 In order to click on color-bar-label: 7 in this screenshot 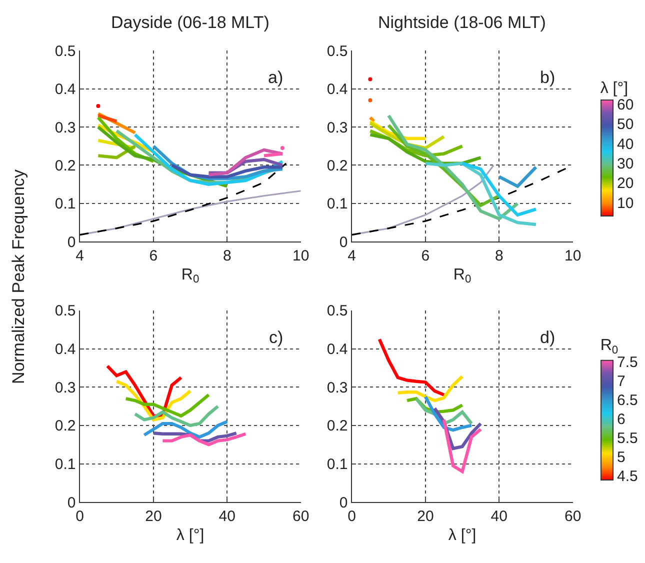, I will do `click(621, 381)`.